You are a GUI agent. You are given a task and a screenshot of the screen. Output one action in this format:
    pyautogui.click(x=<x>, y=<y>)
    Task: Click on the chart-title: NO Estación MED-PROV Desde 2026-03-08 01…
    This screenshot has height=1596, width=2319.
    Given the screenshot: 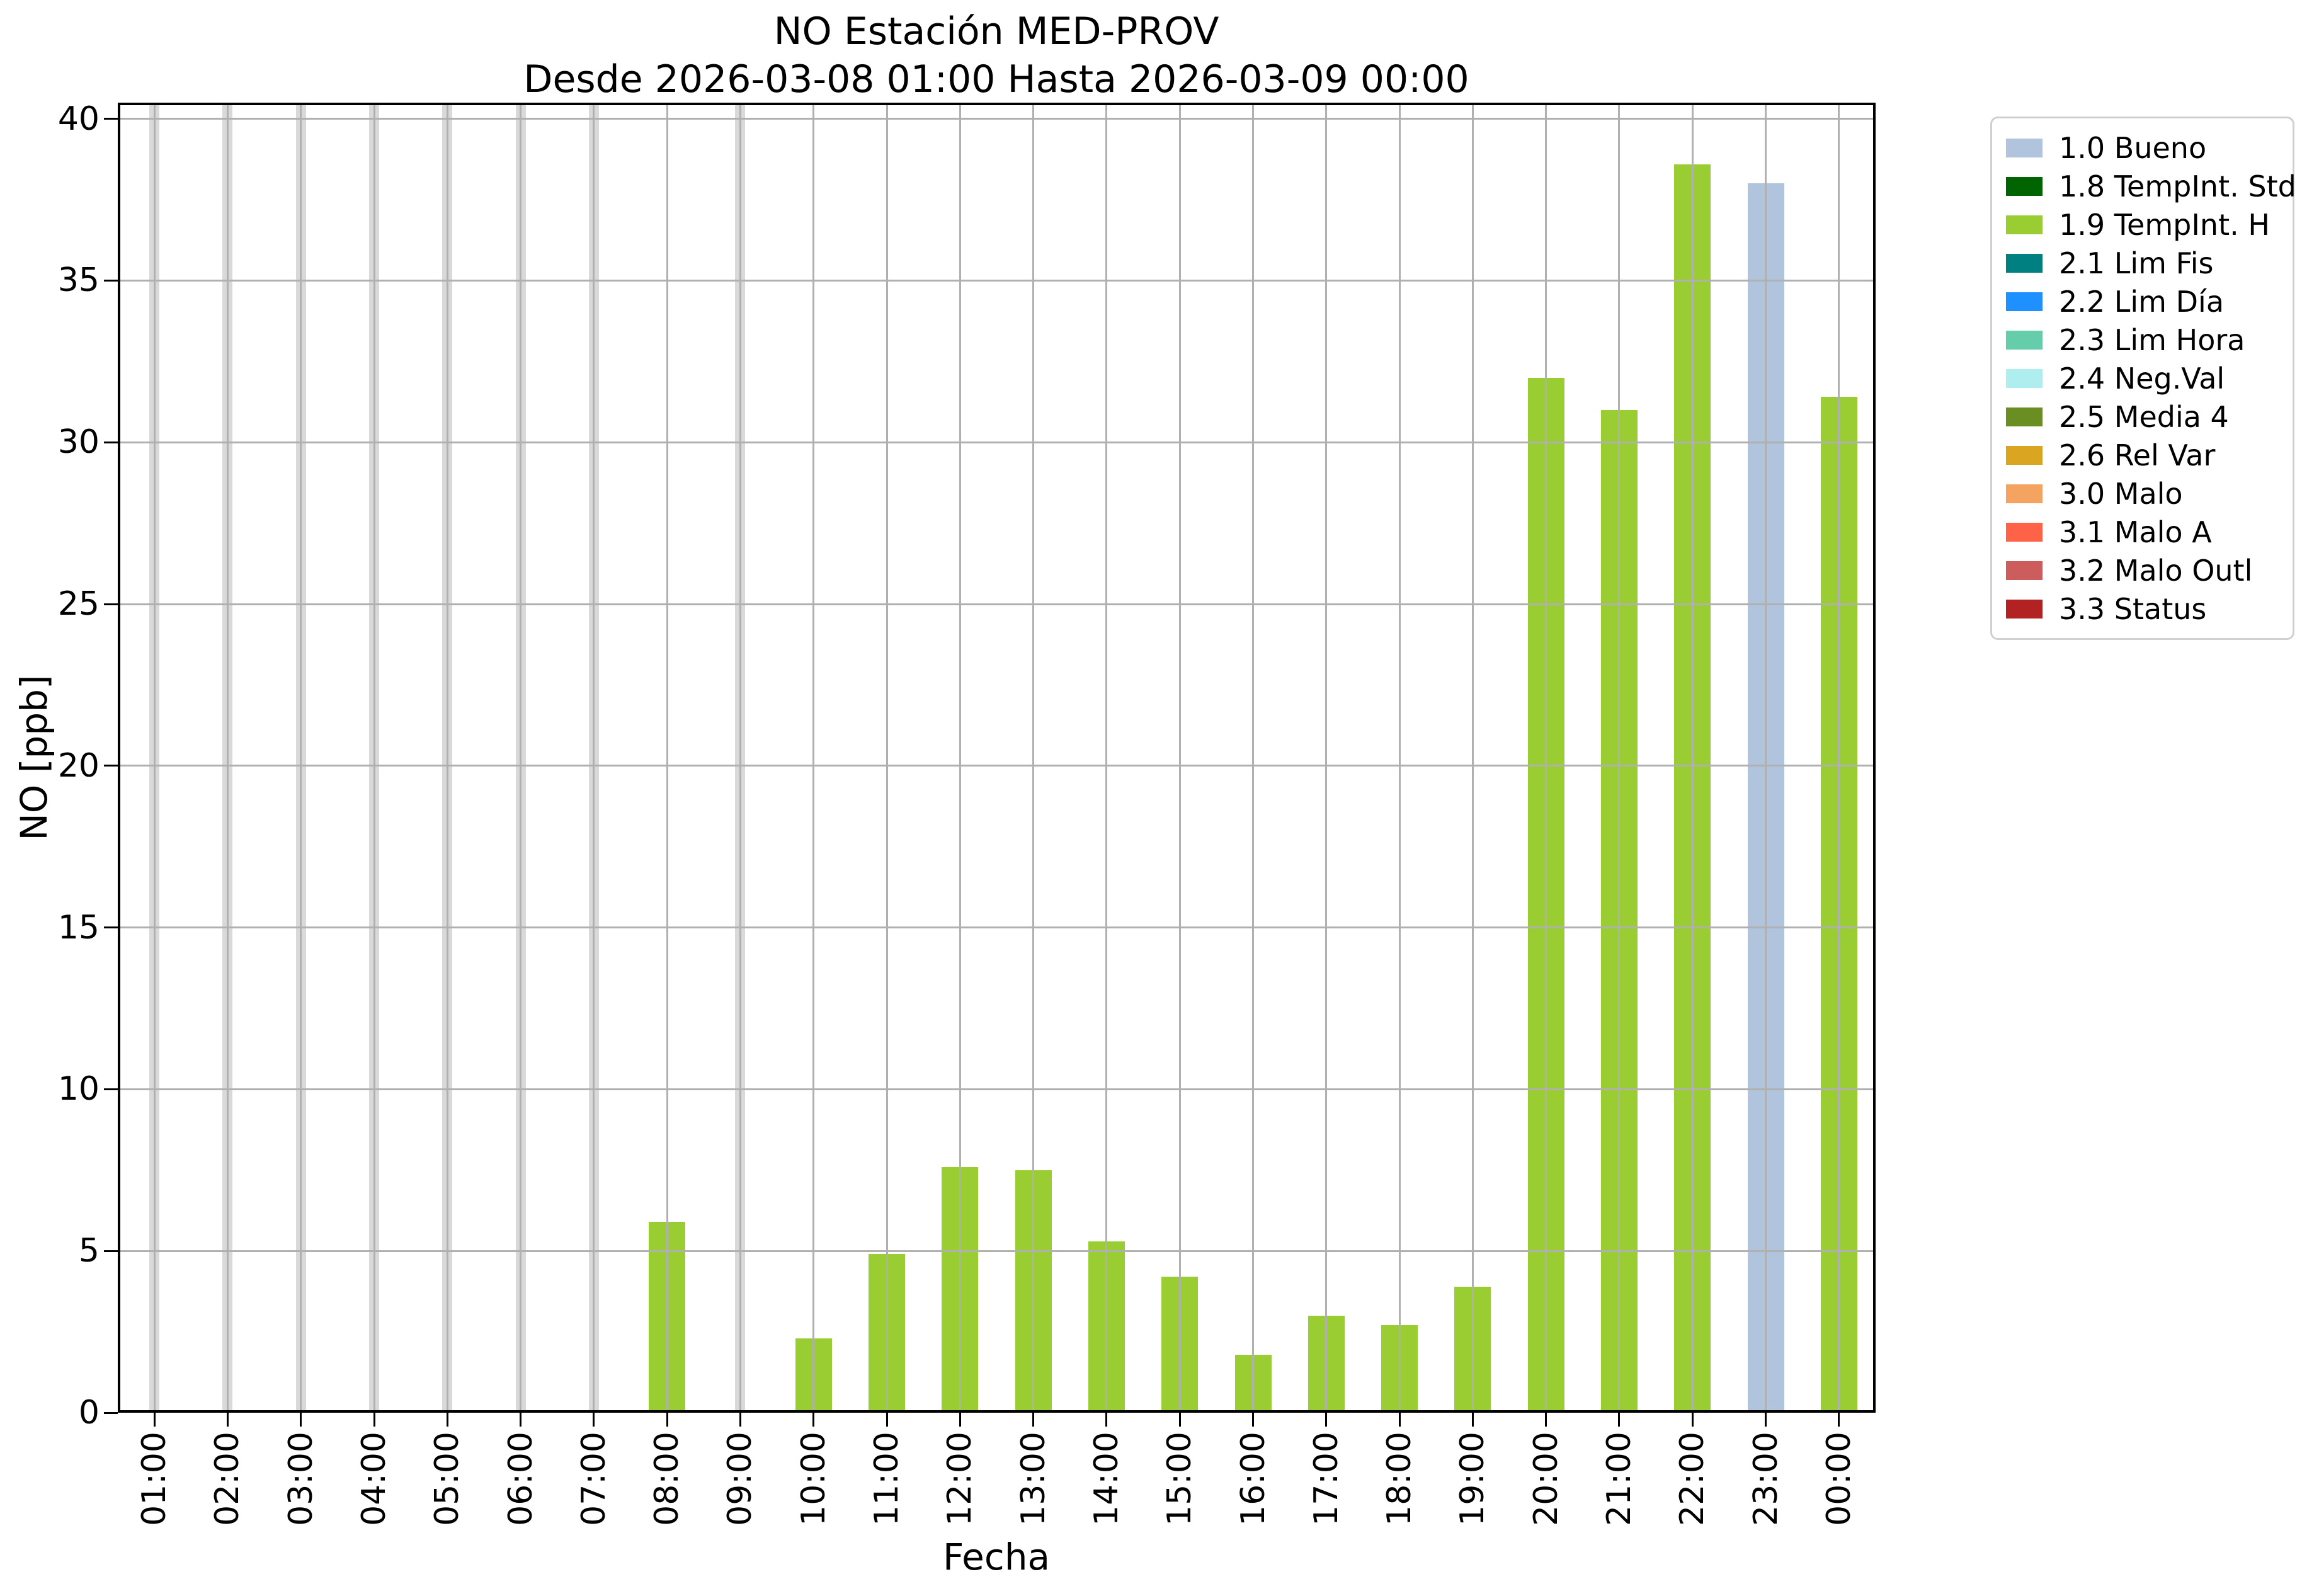 What is the action you would take?
    pyautogui.click(x=996, y=55)
    